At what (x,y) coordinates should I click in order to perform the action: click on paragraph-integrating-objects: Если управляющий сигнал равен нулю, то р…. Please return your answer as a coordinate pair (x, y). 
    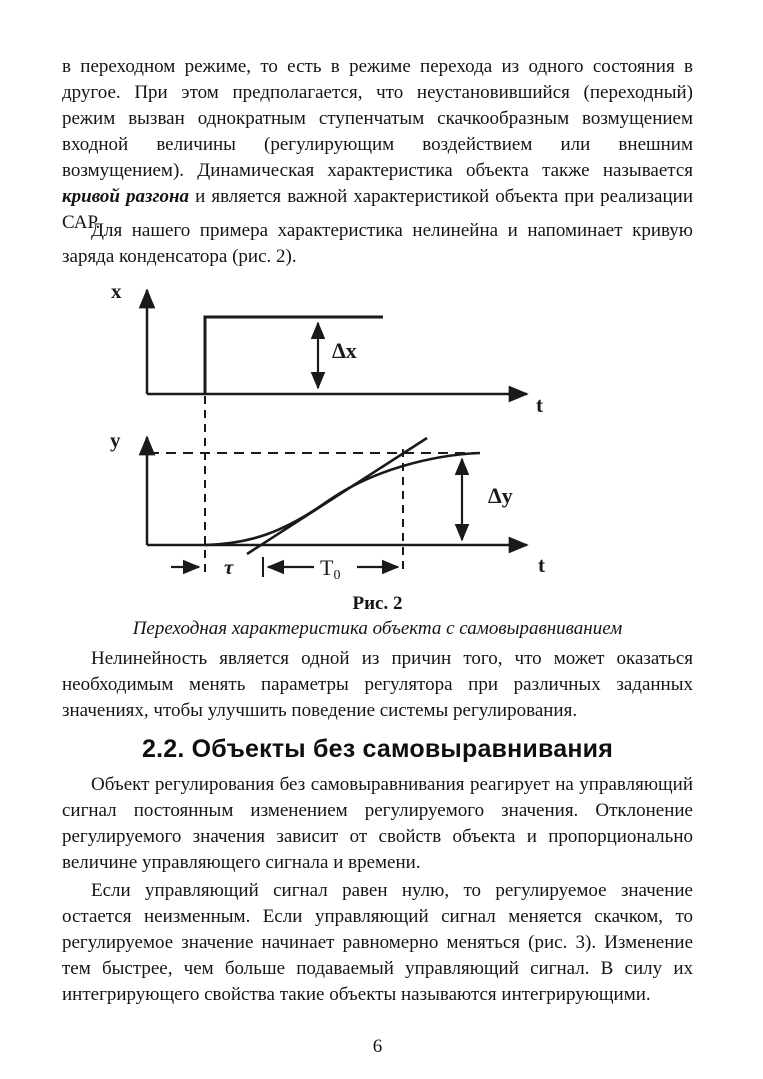
    Looking at the image, I should click on (377, 942).